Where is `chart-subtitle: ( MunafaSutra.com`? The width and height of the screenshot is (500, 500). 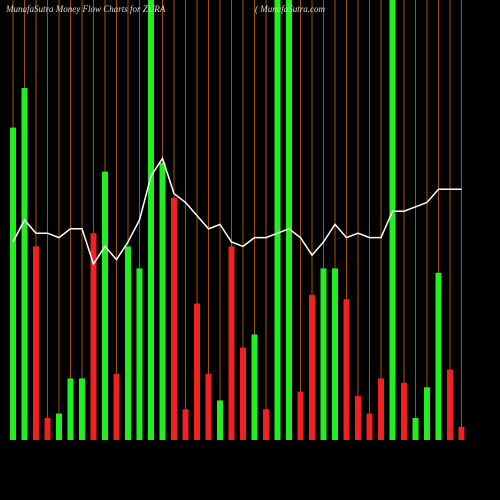
chart-subtitle: ( MunafaSutra.com is located at coordinates (290, 9).